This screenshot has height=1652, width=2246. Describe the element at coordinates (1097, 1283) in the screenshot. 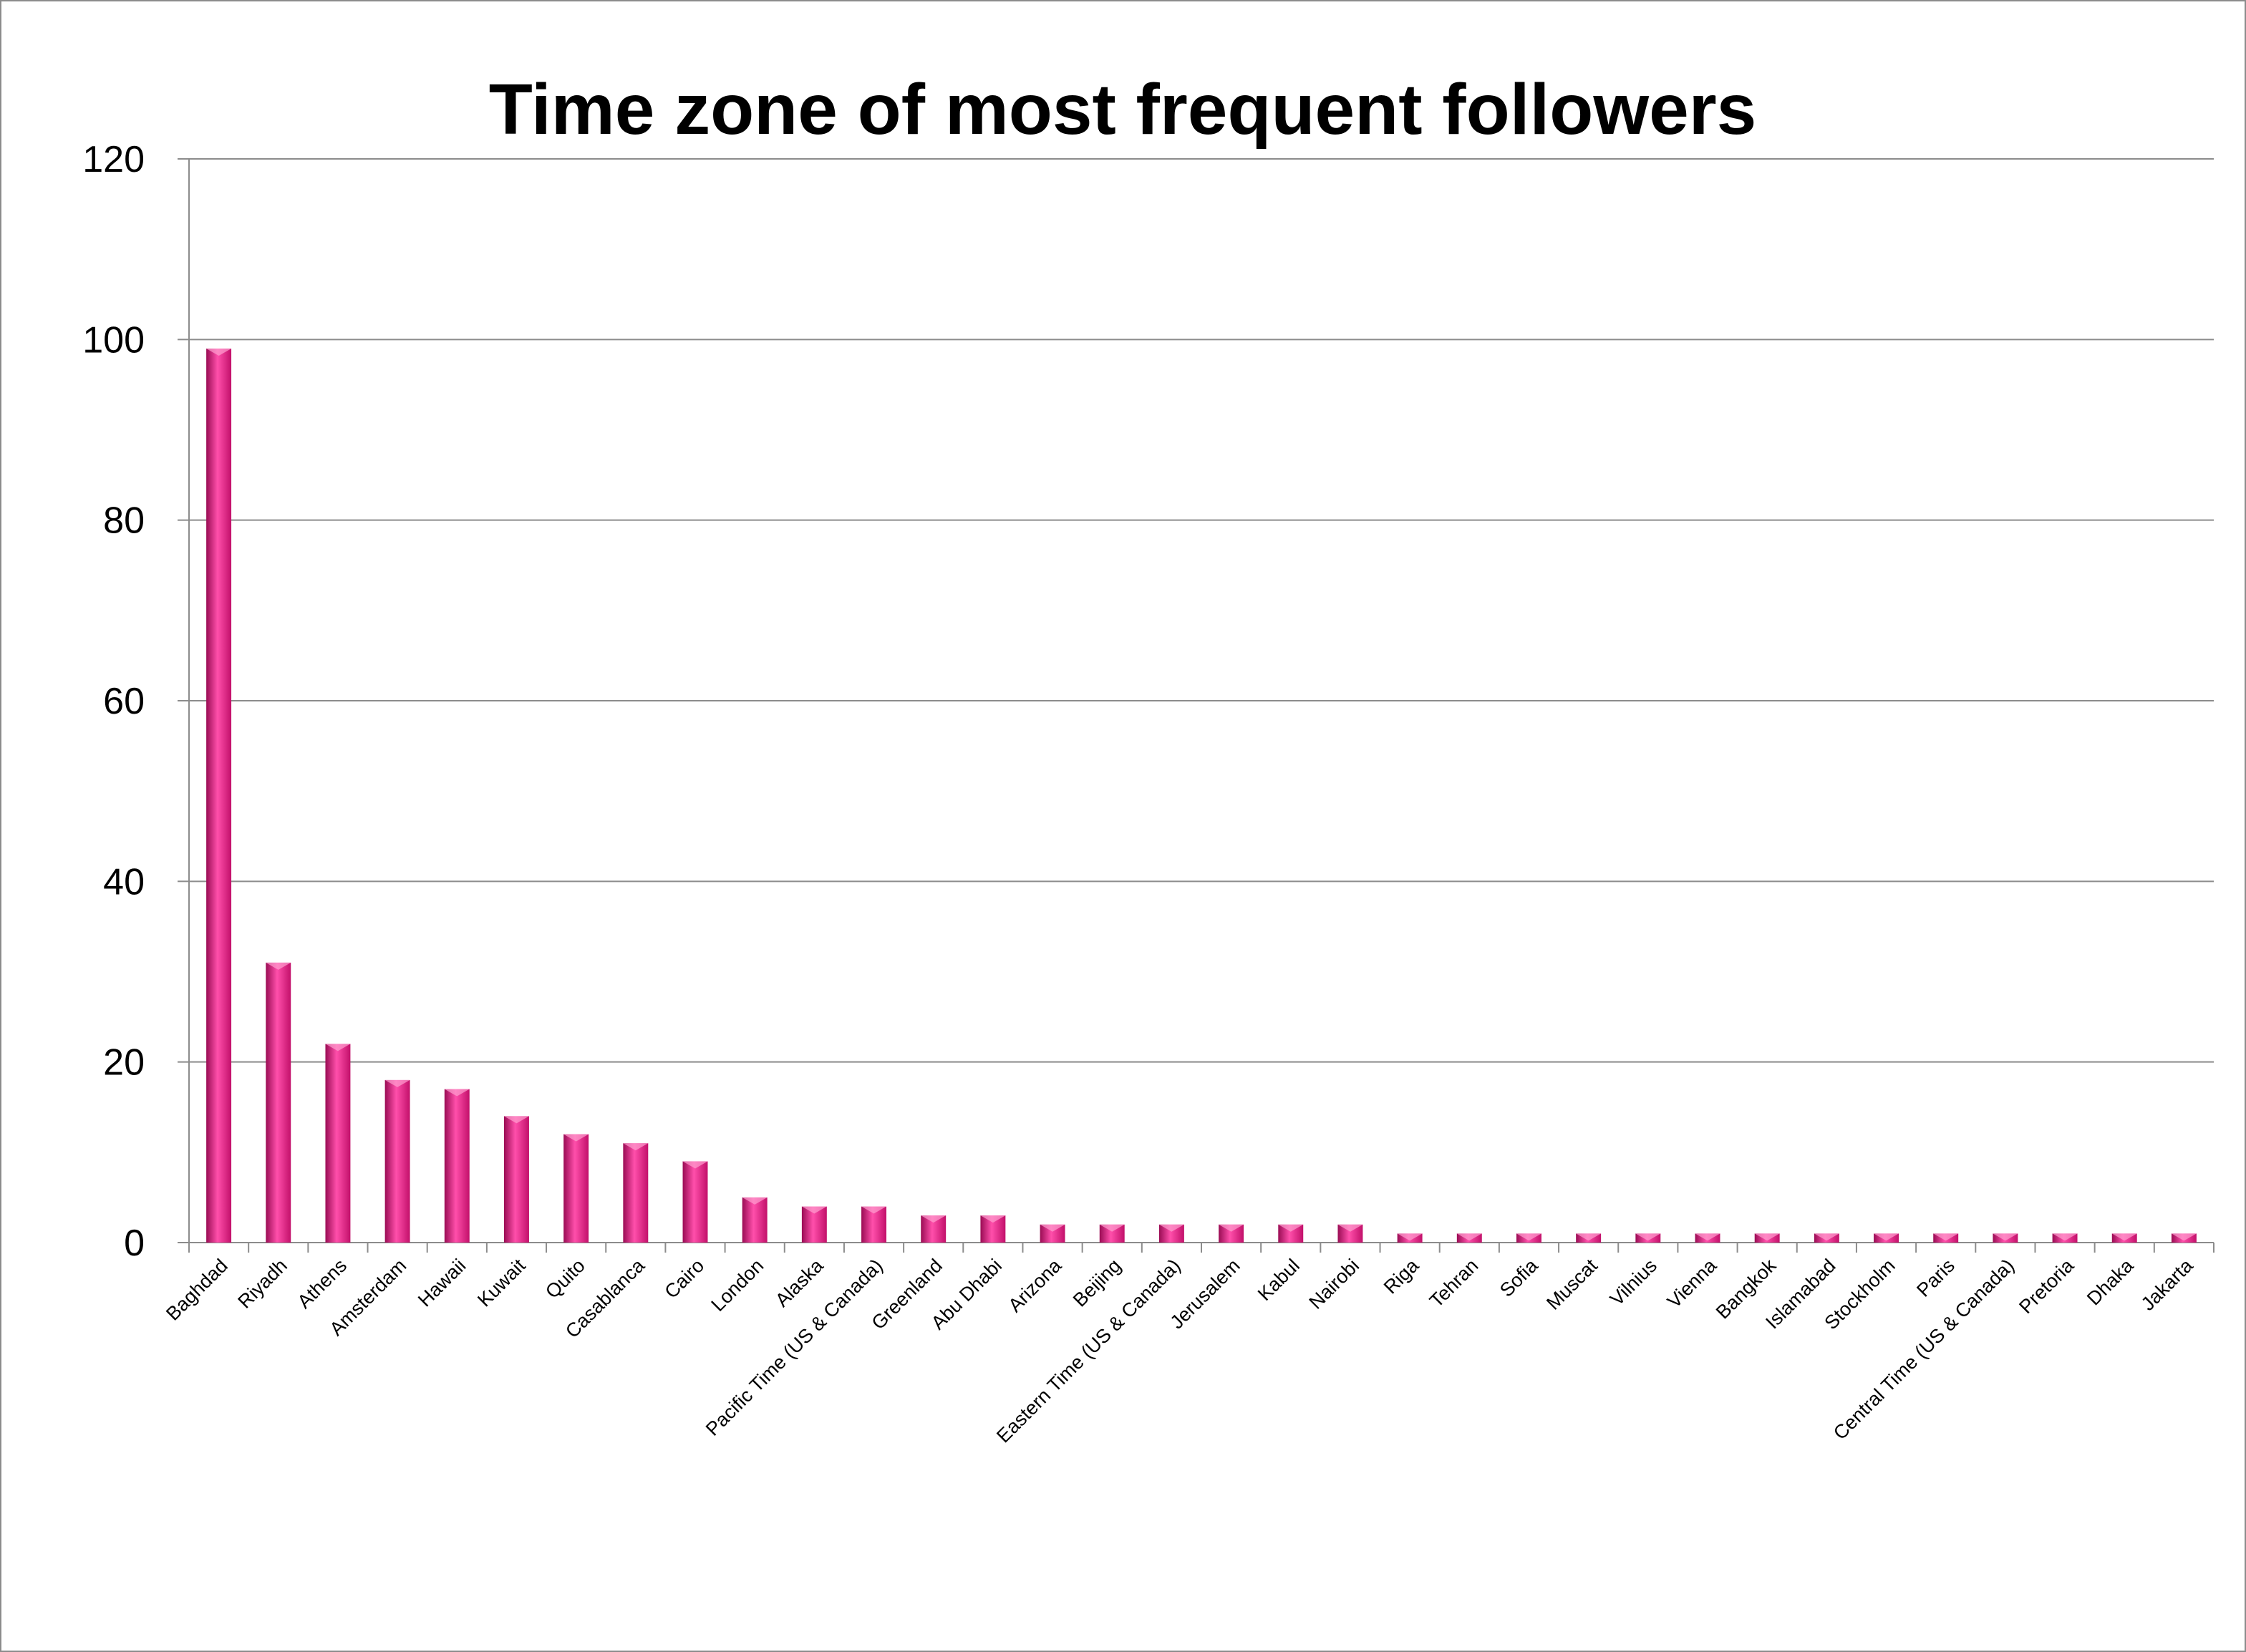

I see `x-tick-label: Beijing` at that location.